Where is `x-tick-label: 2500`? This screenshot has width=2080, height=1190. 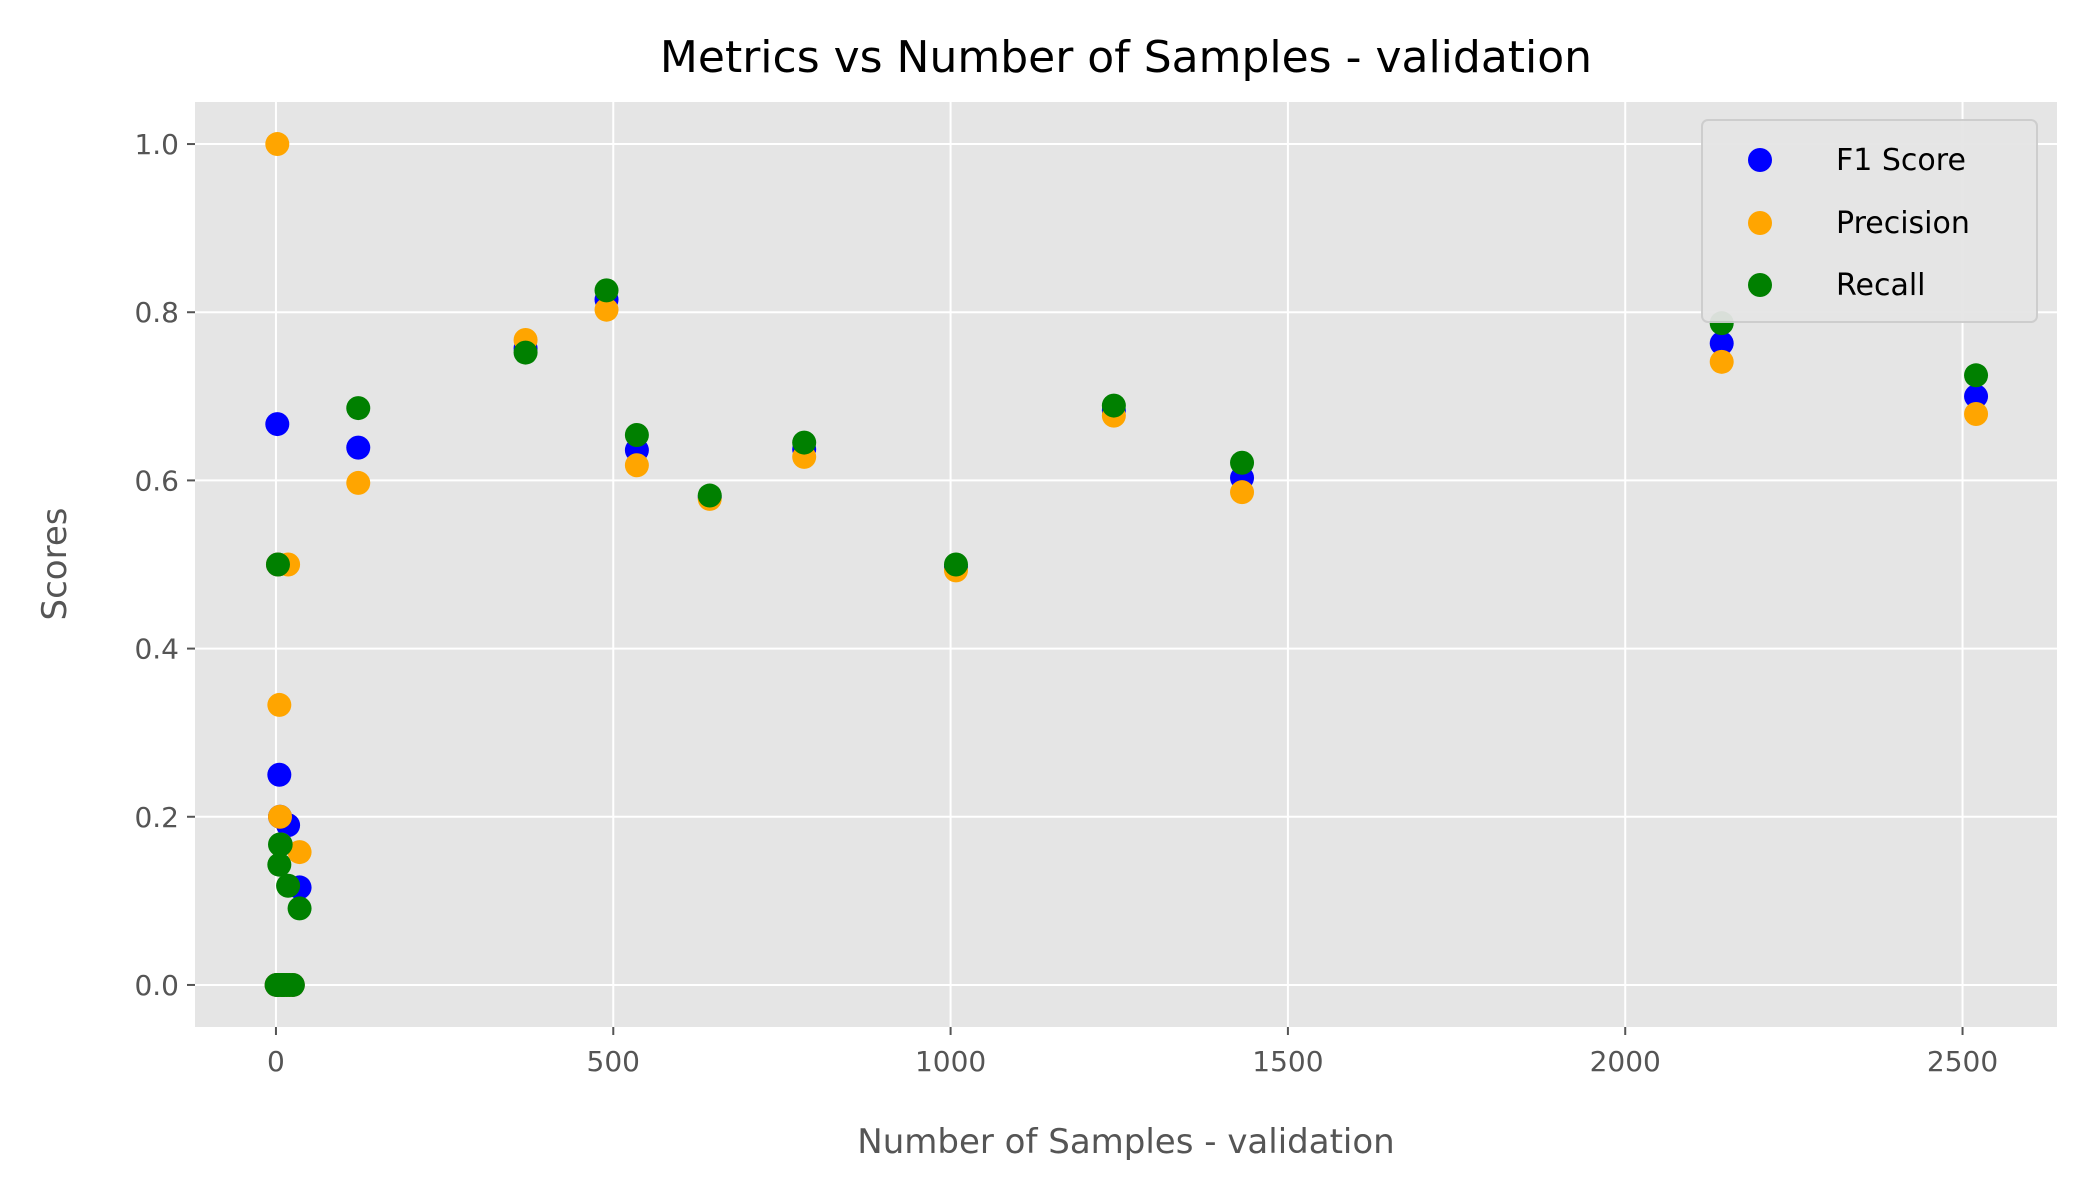 x-tick-label: 2500 is located at coordinates (1962, 1061).